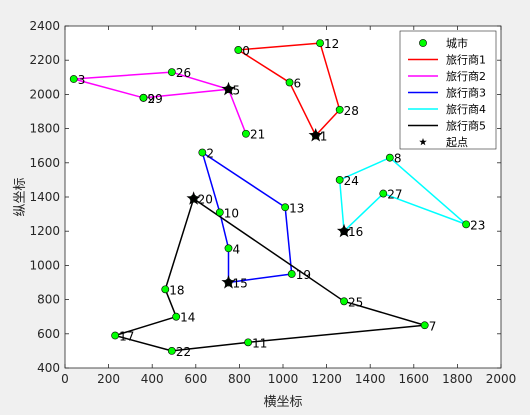 The width and height of the screenshot is (530, 415). Describe the element at coordinates (370, 379) in the screenshot. I see `x-tick-label: 1400` at that location.